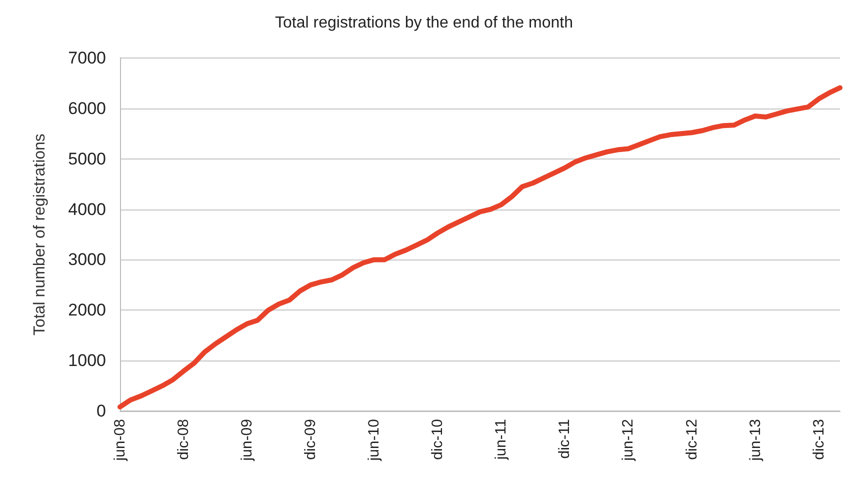  Describe the element at coordinates (374, 440) in the screenshot. I see `x-tick-label: jun-10` at that location.